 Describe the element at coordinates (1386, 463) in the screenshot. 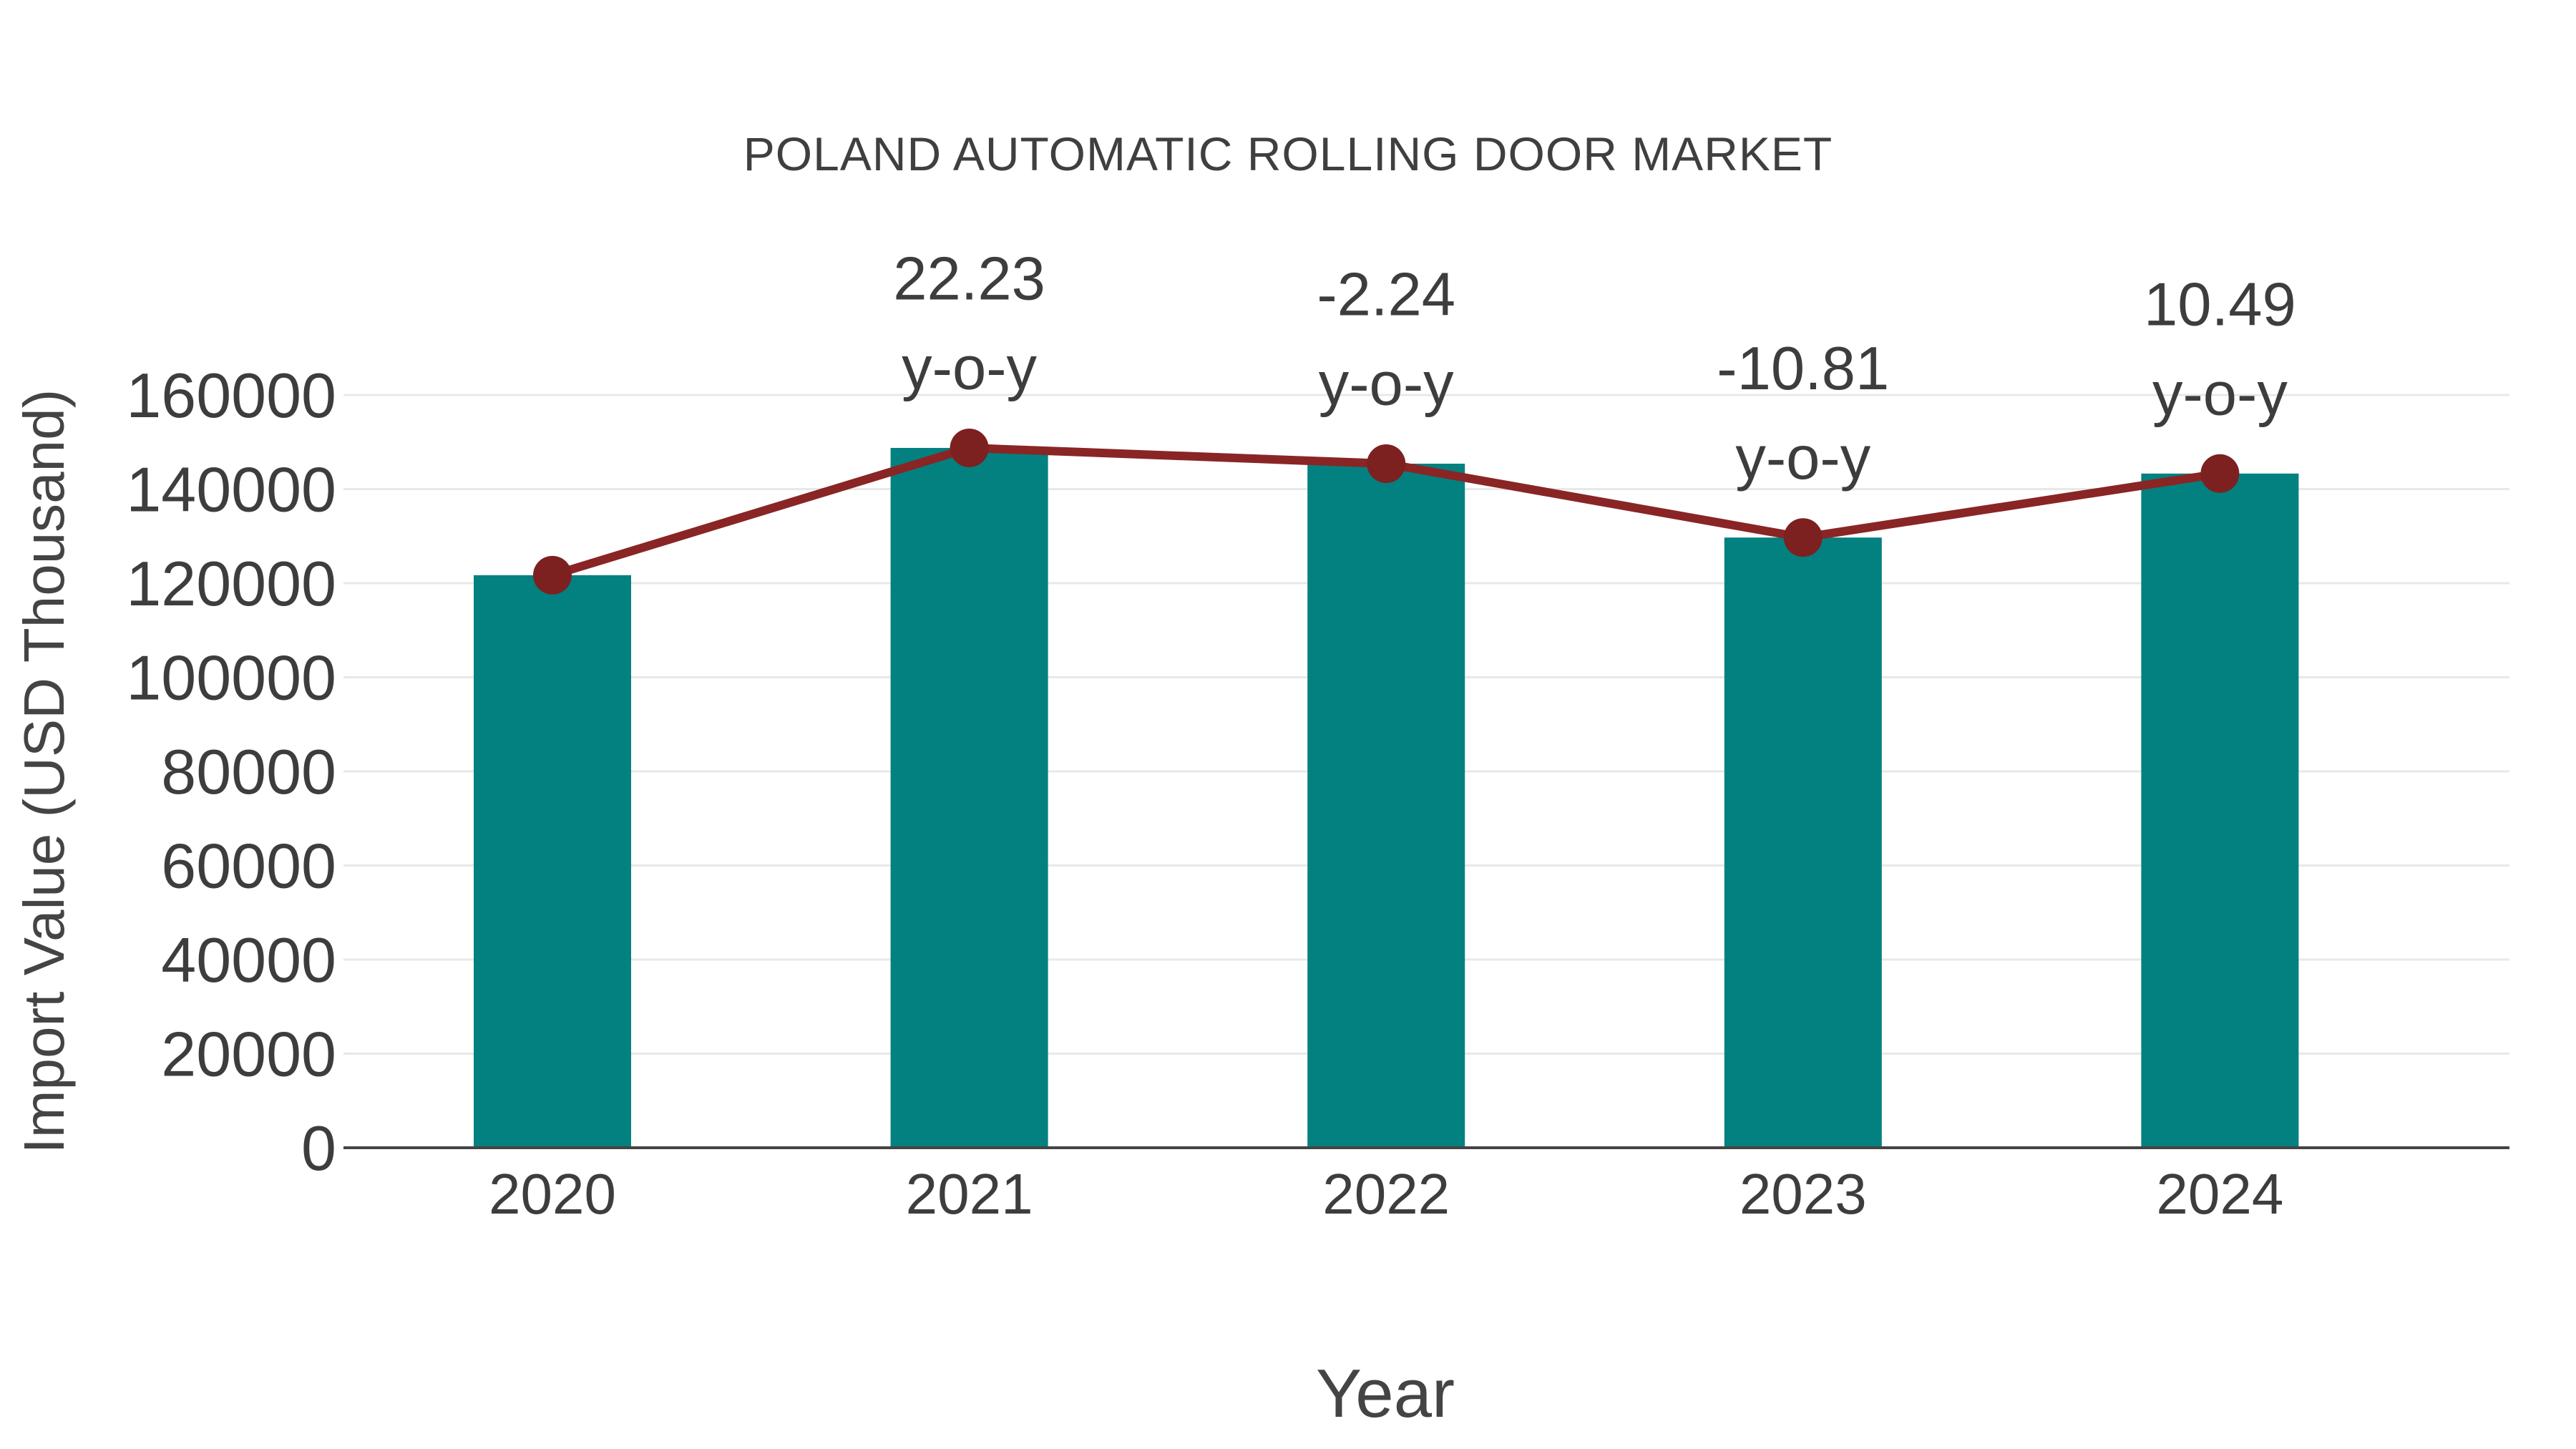

I see `trend-marker-2022` at that location.